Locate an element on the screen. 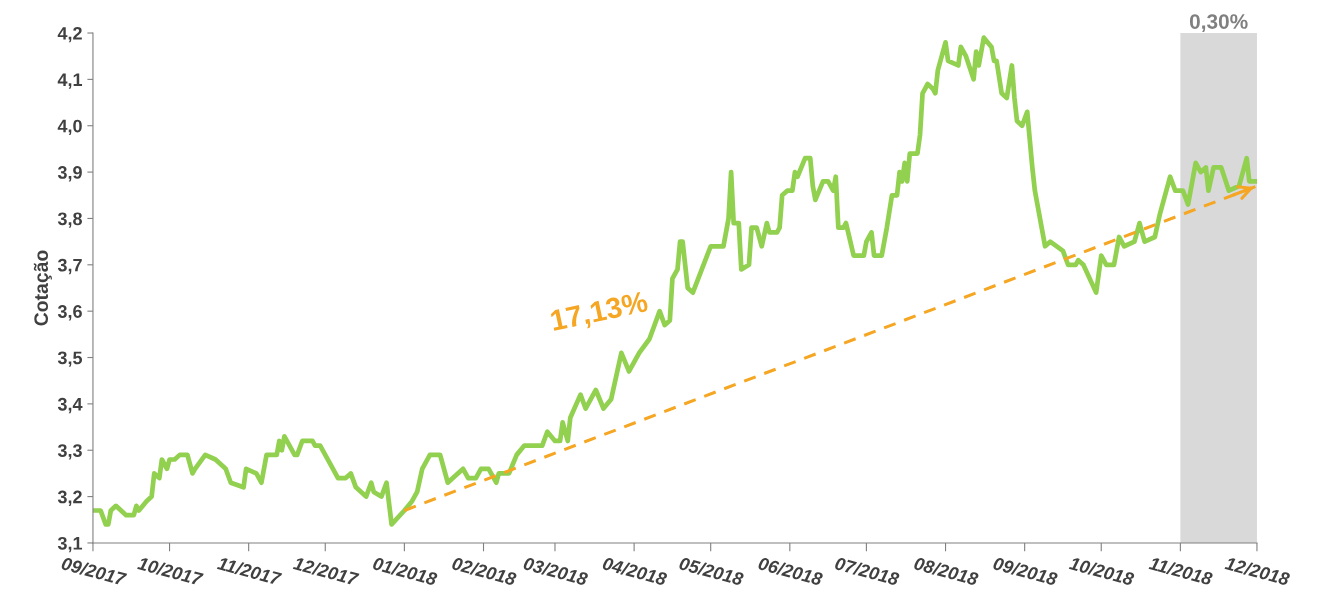 This screenshot has height=596, width=1328. x-tick-label: 08/2018 is located at coordinates (946, 571).